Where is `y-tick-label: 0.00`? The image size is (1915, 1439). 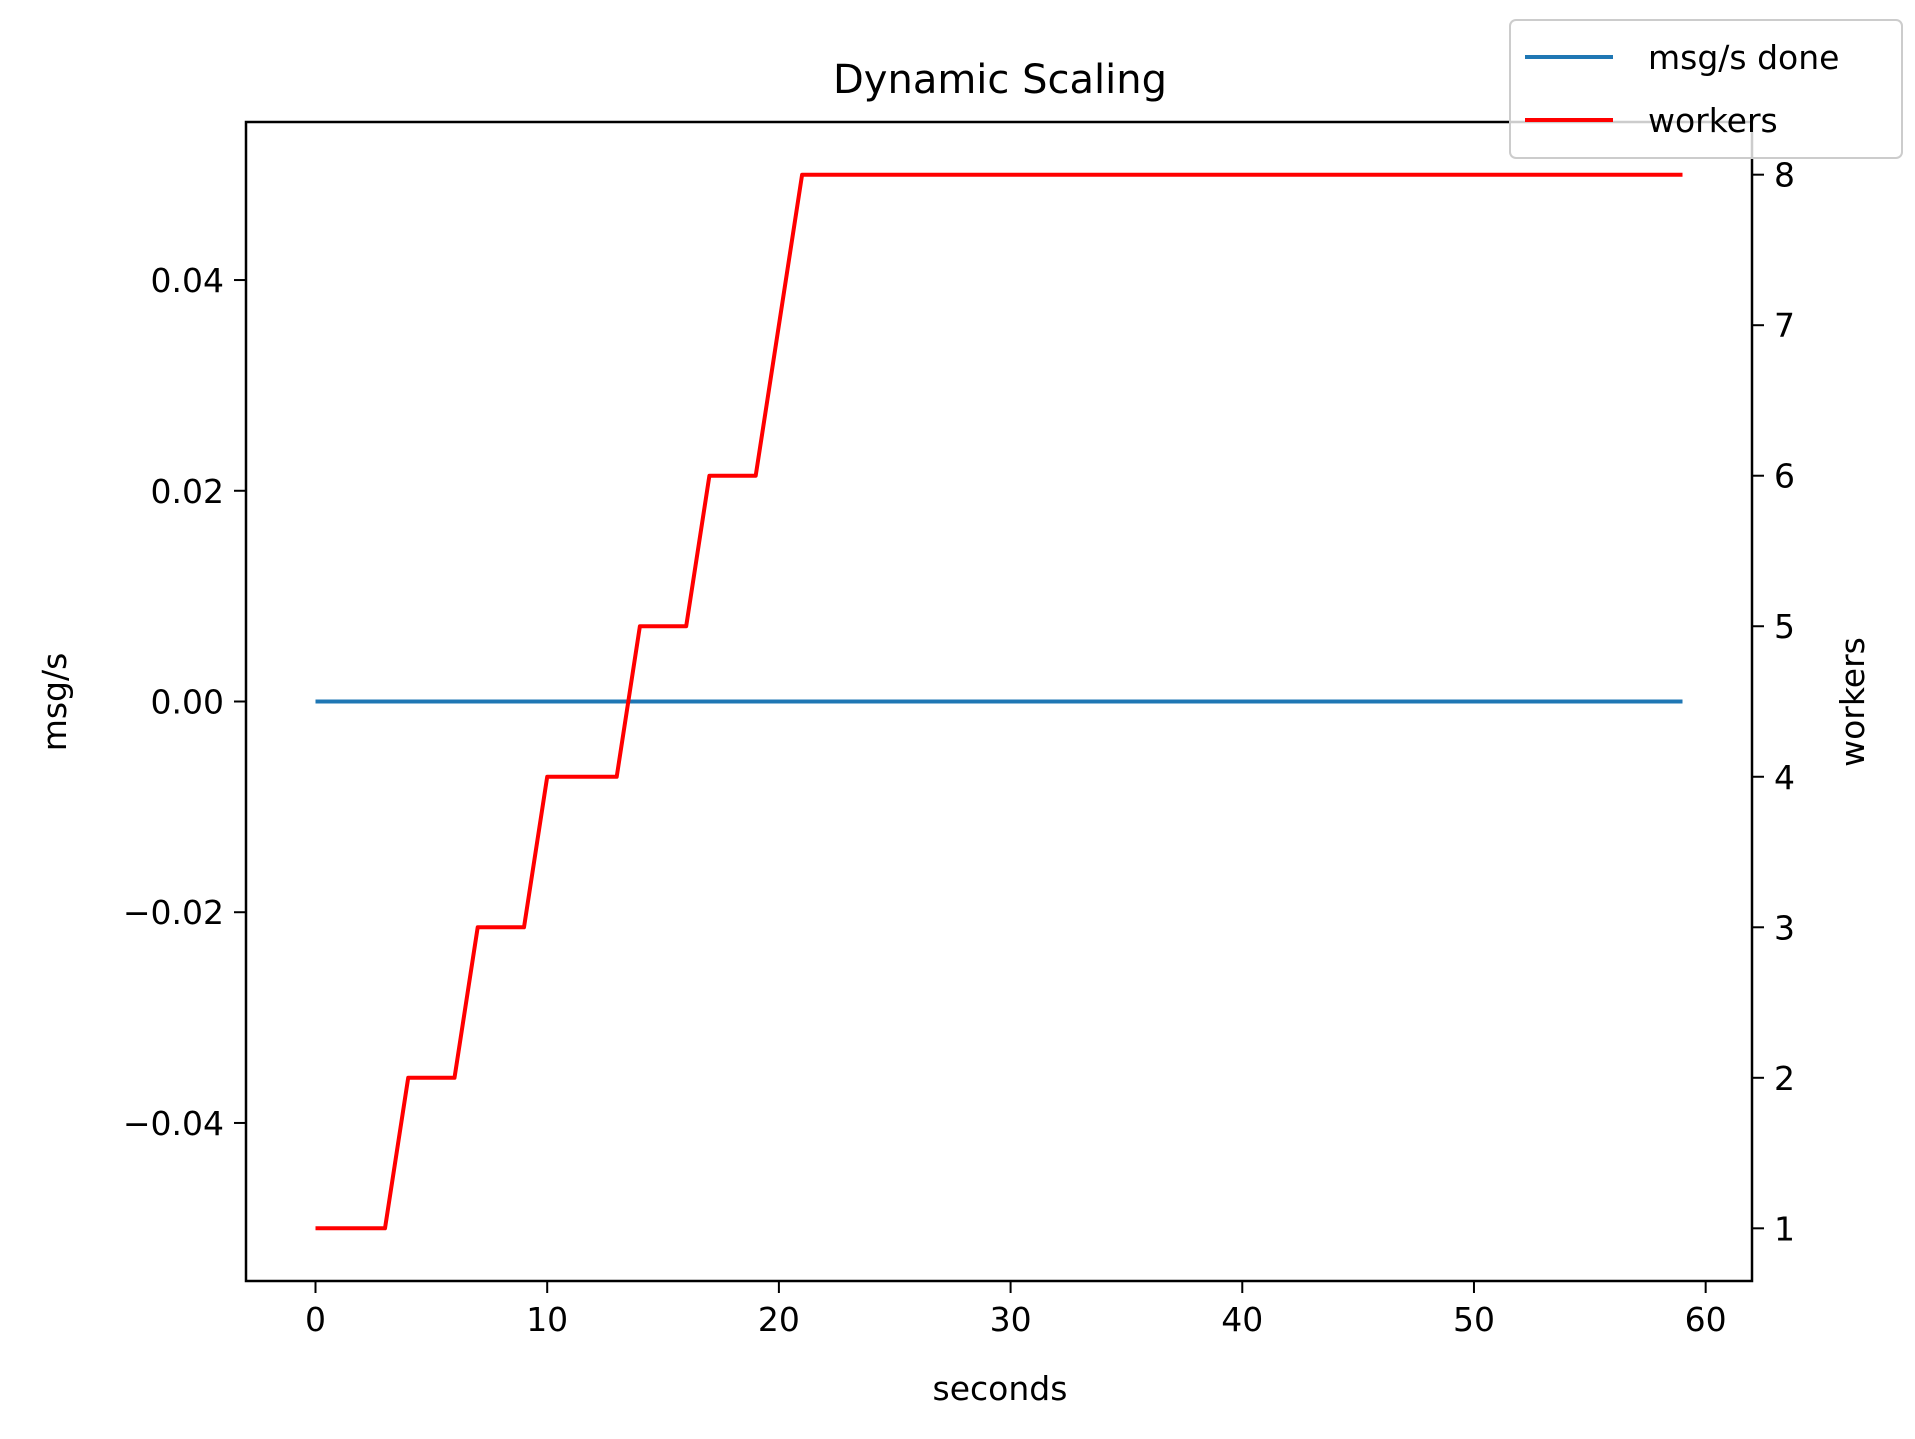 y-tick-label: 0.00 is located at coordinates (187, 702).